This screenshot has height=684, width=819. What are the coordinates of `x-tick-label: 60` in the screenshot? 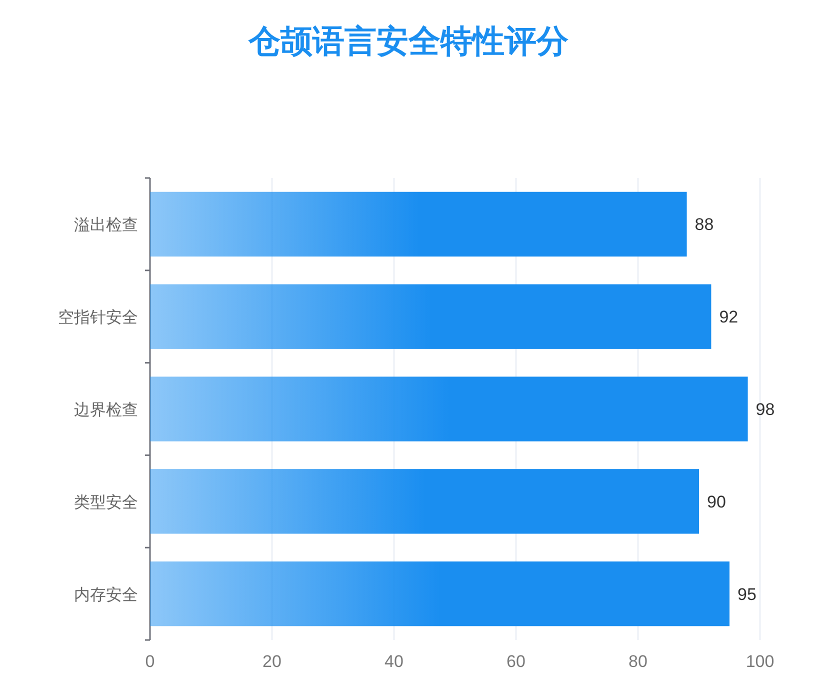 It's located at (516, 661).